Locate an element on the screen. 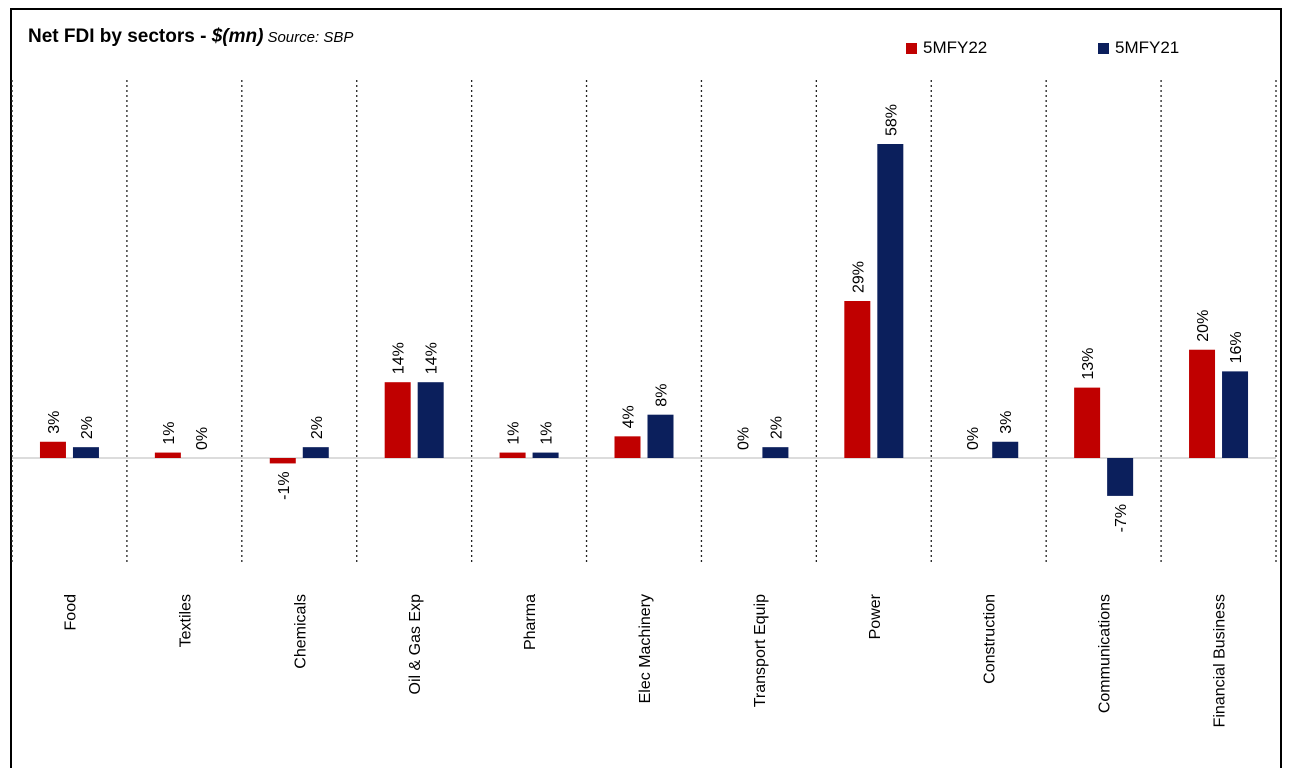  data-label: 20% is located at coordinates (1203, 326).